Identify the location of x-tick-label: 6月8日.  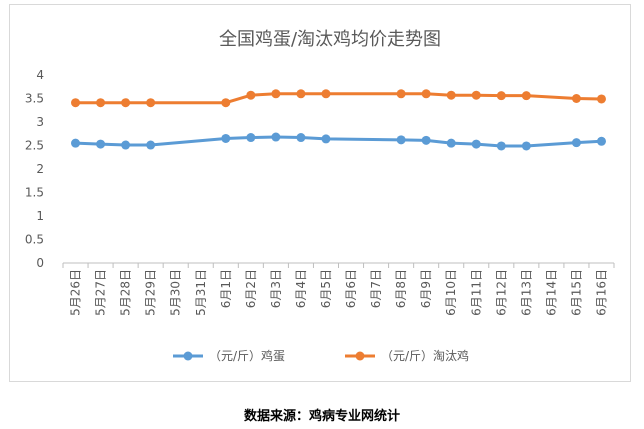
(401, 288).